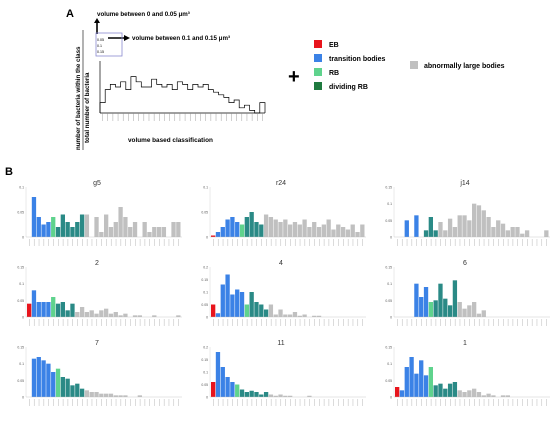 The width and height of the screenshot is (550, 423). I want to click on legend-item-eb: EB, so click(326, 44).